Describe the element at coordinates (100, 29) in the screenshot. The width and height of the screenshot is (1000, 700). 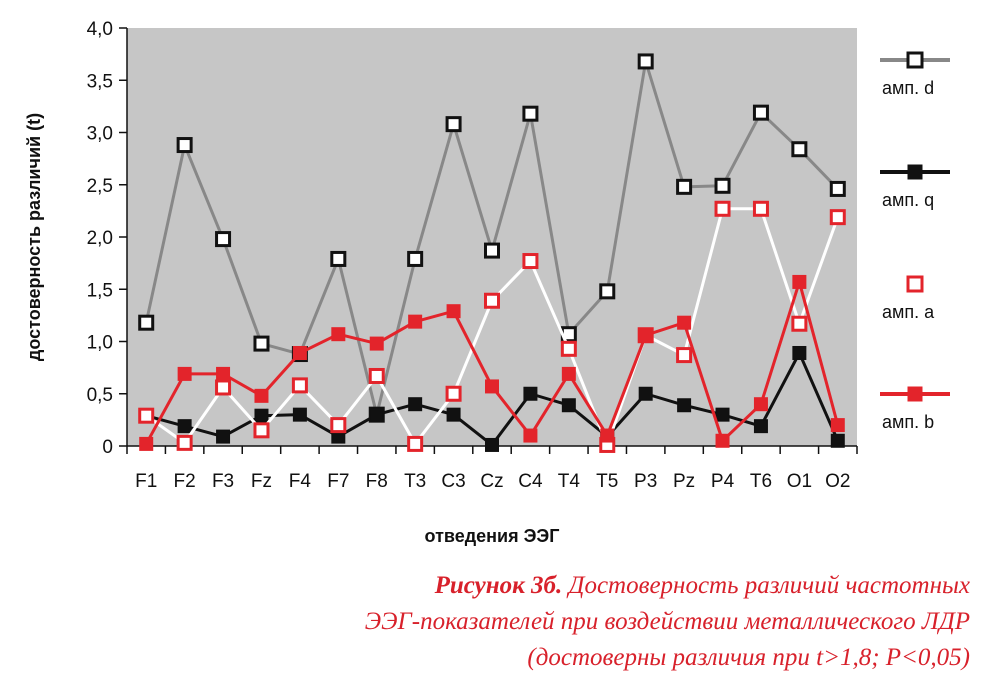
I see `y-tick-label: 4,0` at that location.